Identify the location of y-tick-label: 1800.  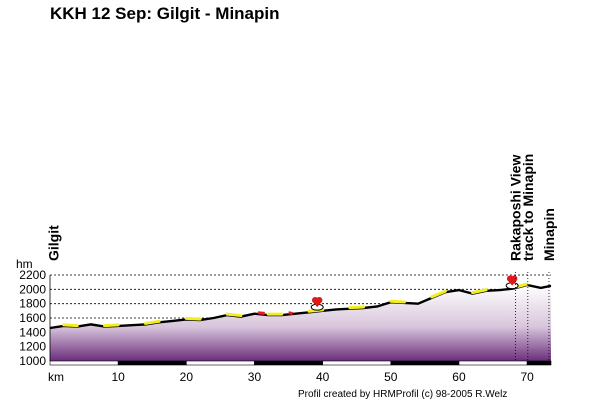
(32, 304).